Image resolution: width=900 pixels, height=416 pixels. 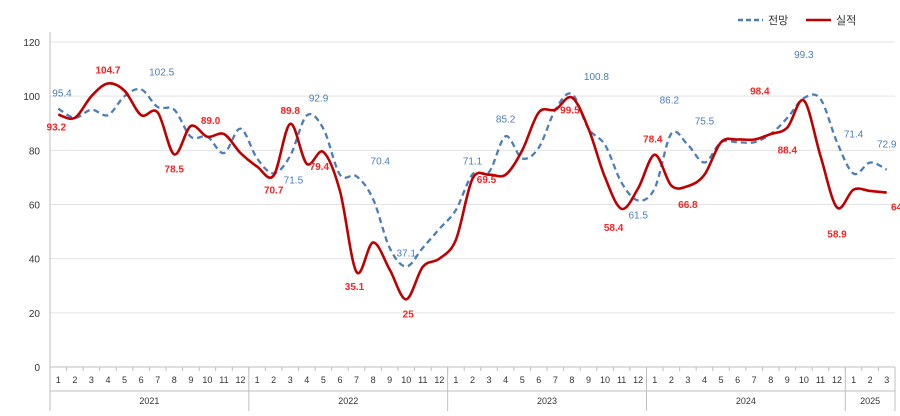 What do you see at coordinates (778, 20) in the screenshot?
I see `legend-forecast-label: 전망` at bounding box center [778, 20].